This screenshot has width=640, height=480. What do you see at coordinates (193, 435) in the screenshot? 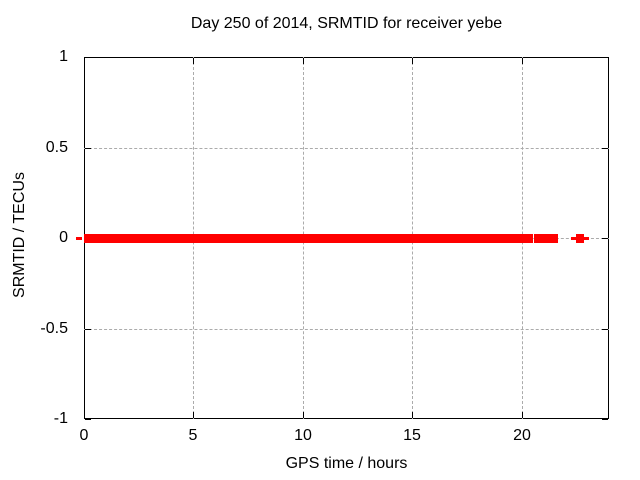
I see `x-tick-label-5: 5` at bounding box center [193, 435].